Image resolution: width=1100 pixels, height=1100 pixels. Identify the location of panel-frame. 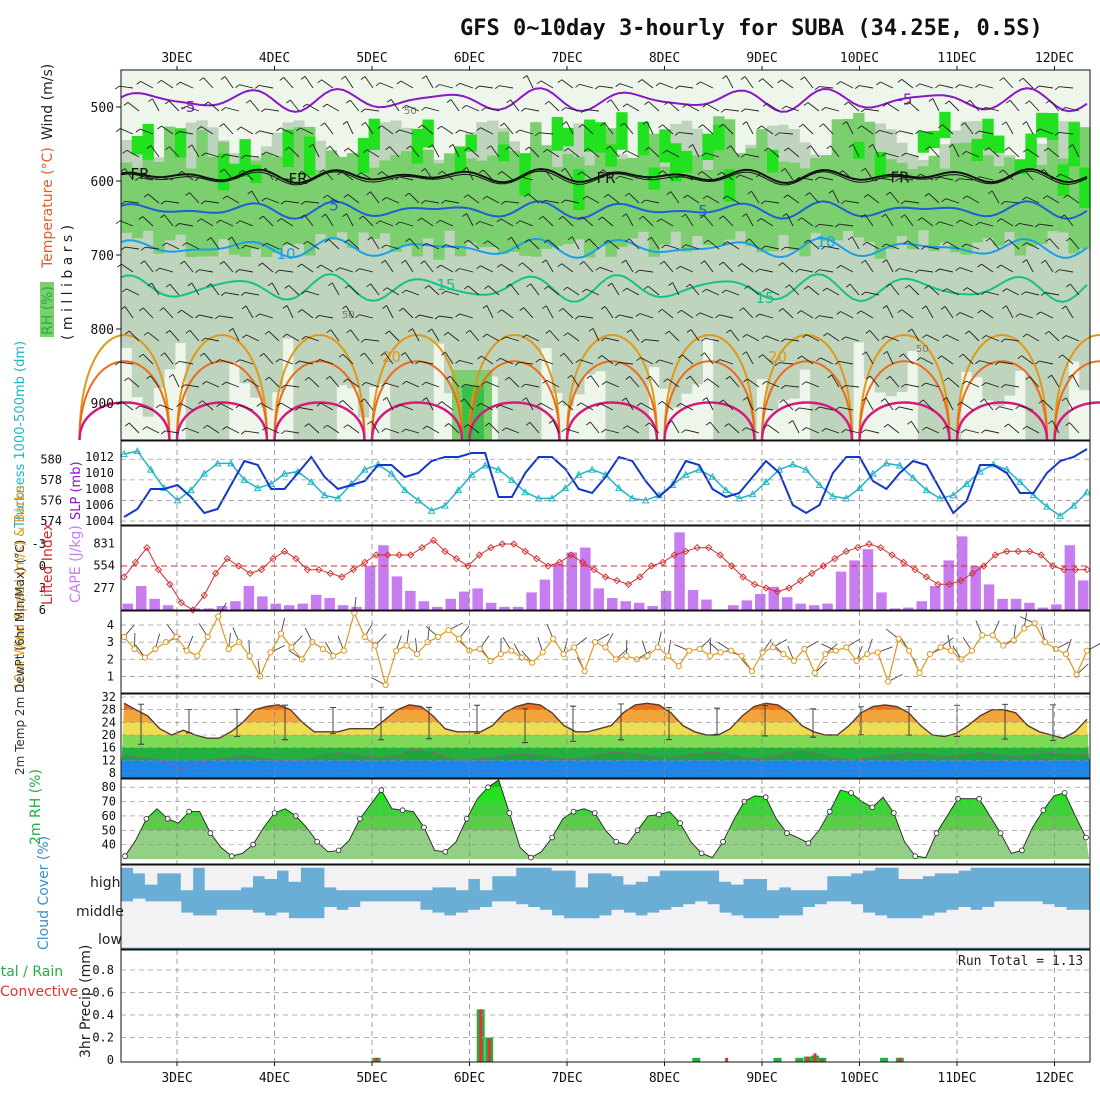
(605, 821).